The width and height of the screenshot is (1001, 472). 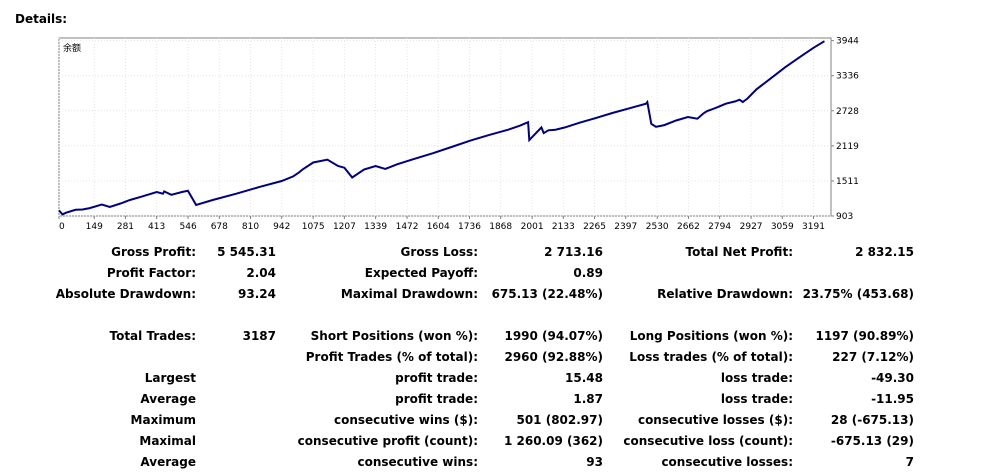 What do you see at coordinates (625, 227) in the screenshot?
I see `x-tick-label: 2397` at bounding box center [625, 227].